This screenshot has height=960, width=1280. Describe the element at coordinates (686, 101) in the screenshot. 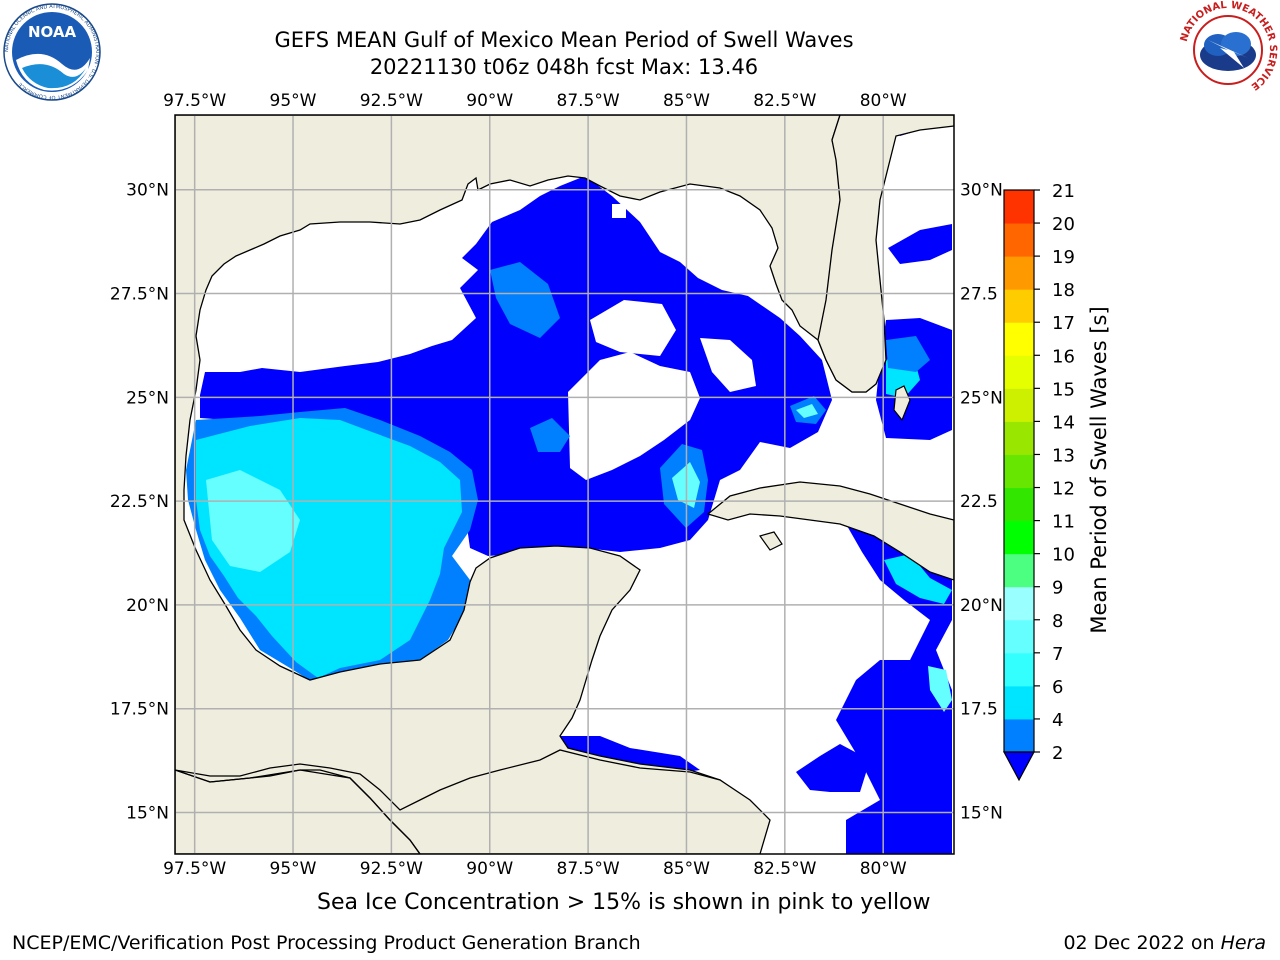

I see `lon-label-top: 85°W` at that location.